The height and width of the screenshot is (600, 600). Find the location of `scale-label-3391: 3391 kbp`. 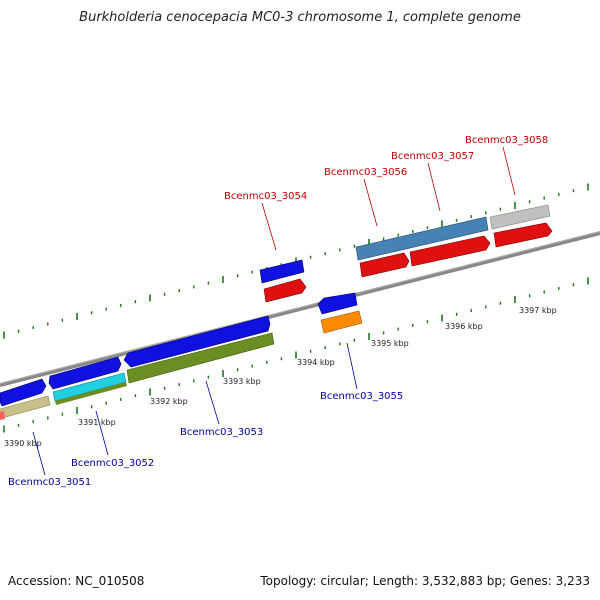

scale-label-3391: 3391 kbp is located at coordinates (97, 422).